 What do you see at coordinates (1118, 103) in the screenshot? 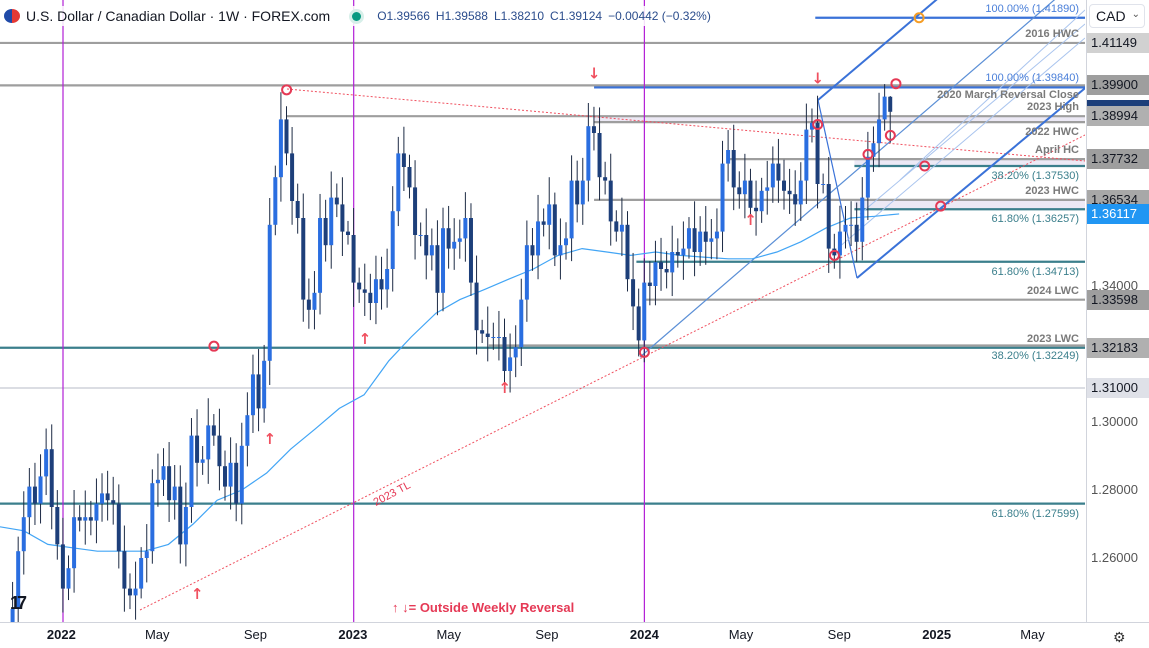
I see `current-price-marker` at bounding box center [1118, 103].